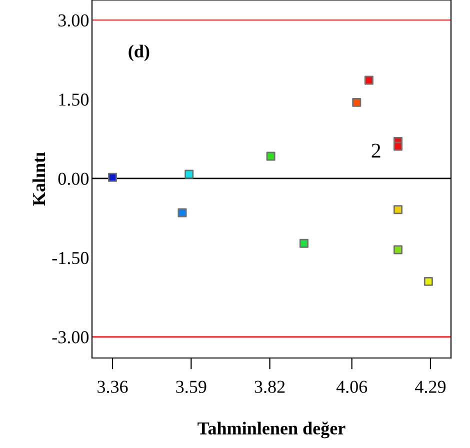 The width and height of the screenshot is (470, 448). I want to click on x-tick-label: 3.36, so click(113, 387).